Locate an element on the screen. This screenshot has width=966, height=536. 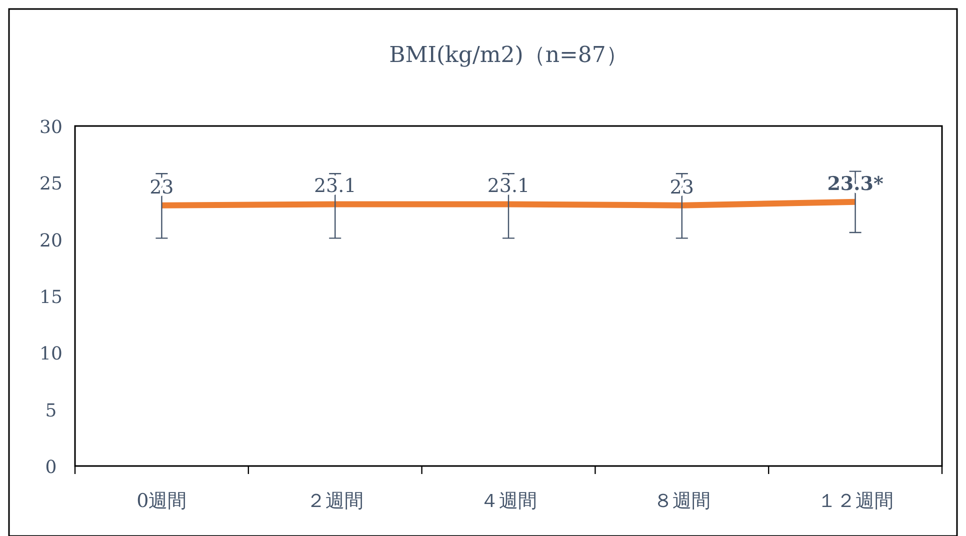
y-tick-label: 20 is located at coordinates (51, 241).